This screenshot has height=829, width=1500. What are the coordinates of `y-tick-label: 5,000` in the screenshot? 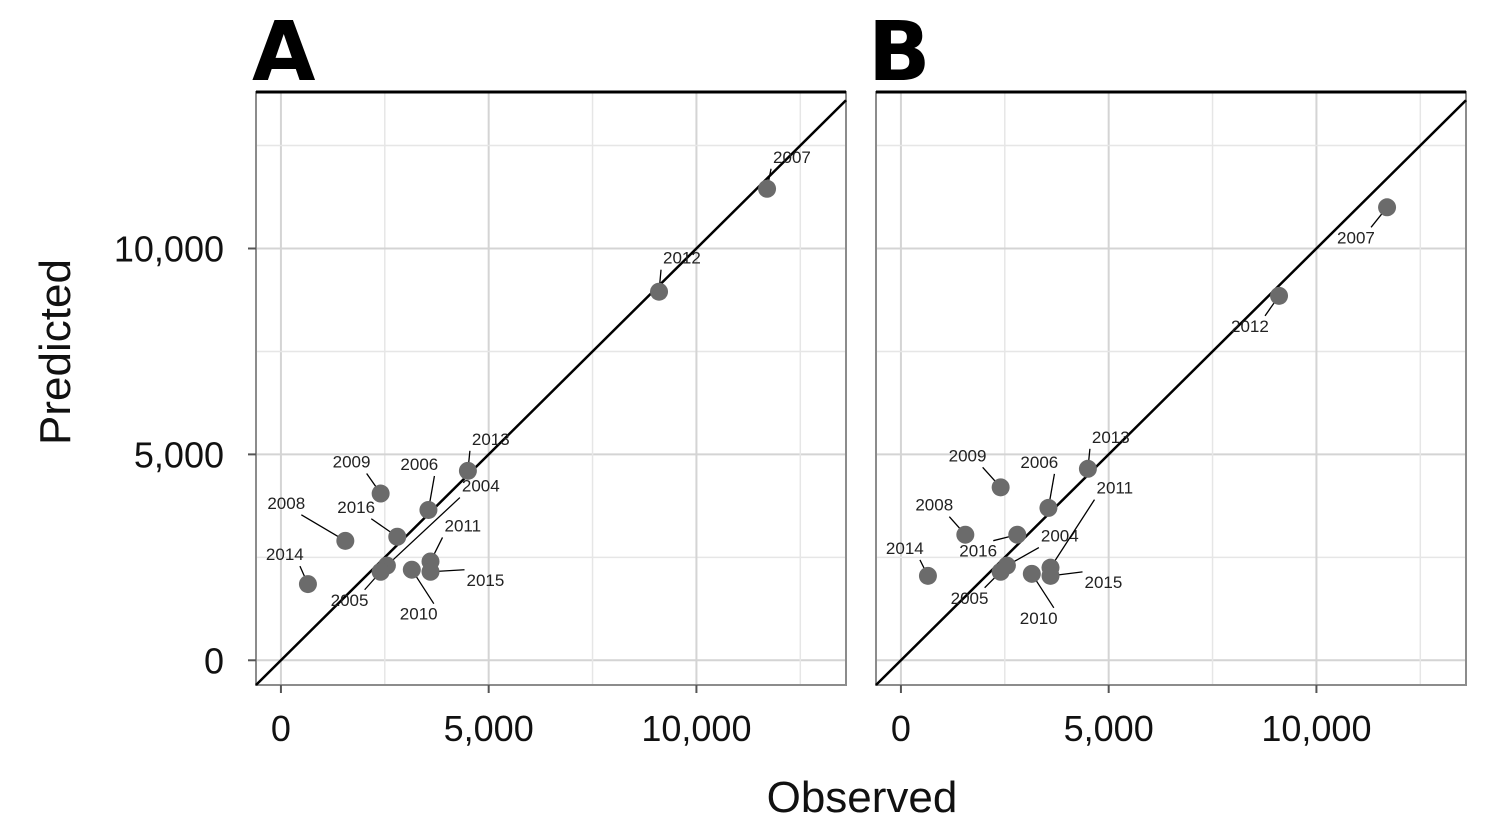 It's located at (179, 454).